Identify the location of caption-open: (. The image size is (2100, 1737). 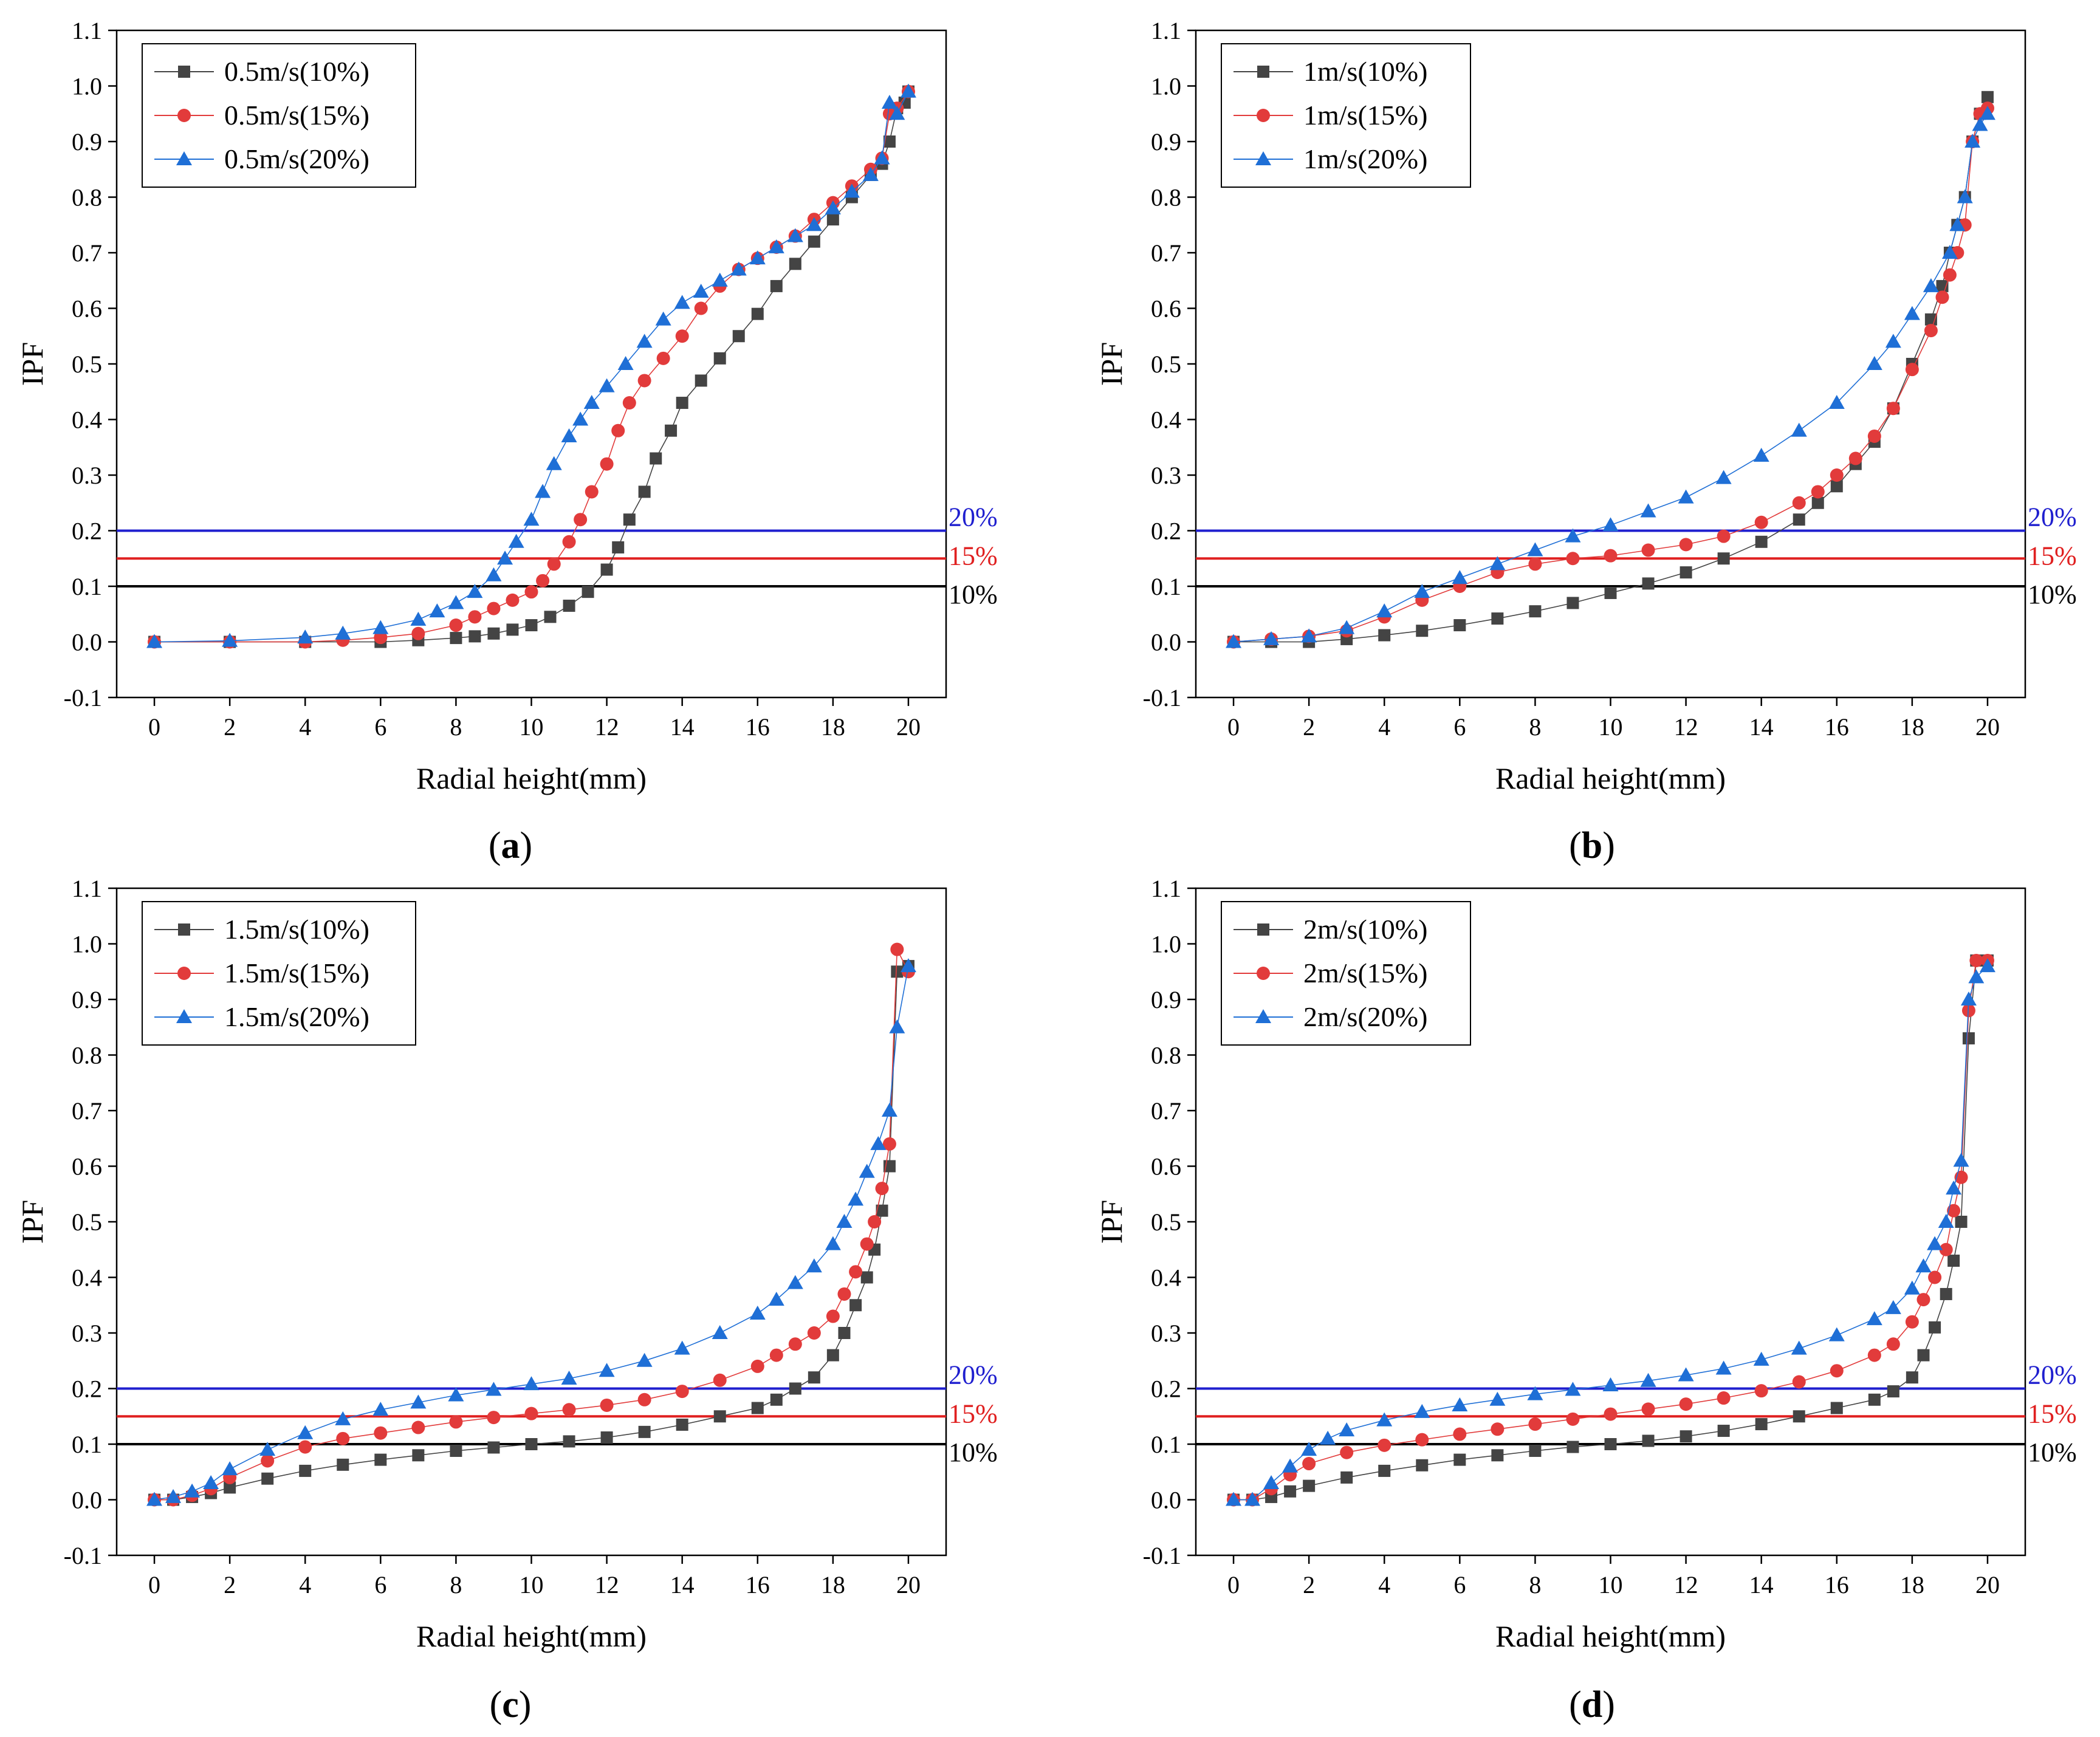
(1575, 1704).